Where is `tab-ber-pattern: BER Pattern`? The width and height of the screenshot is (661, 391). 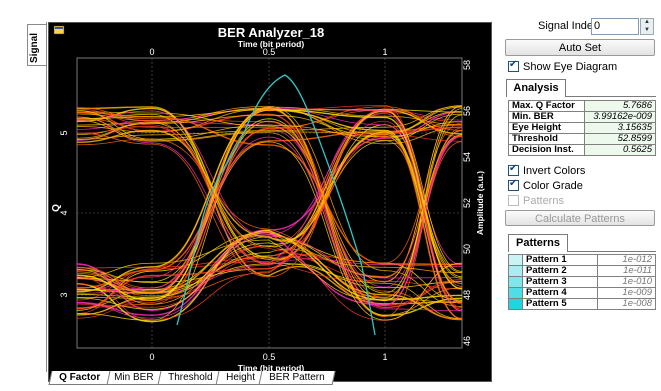 tab-ber-pattern: BER Pattern is located at coordinates (297, 378).